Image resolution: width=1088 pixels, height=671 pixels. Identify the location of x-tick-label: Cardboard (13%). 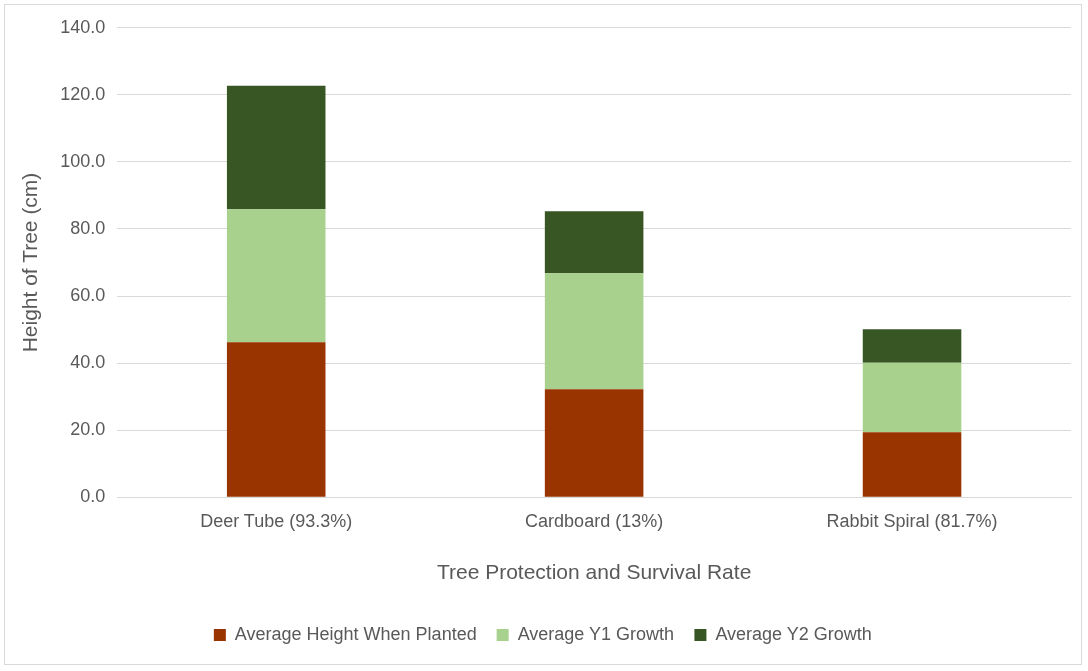
(594, 520).